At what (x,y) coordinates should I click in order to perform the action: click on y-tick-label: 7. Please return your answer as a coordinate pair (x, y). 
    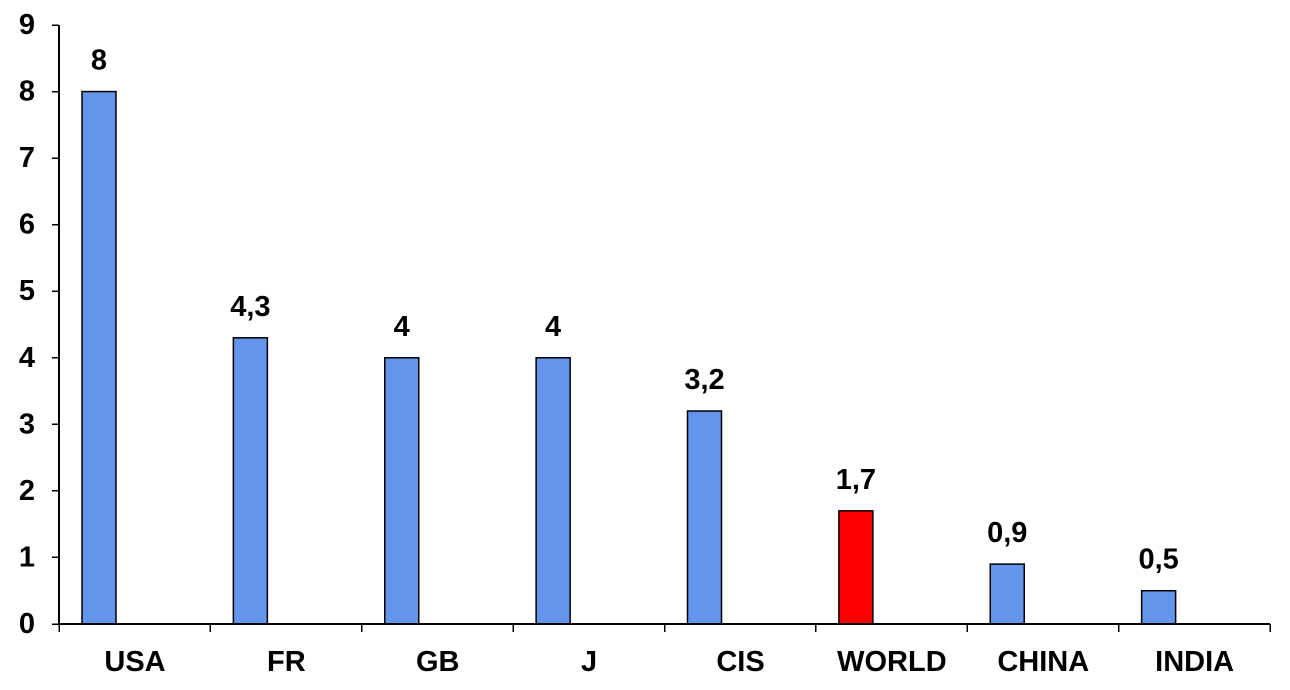
    Looking at the image, I should click on (27, 158).